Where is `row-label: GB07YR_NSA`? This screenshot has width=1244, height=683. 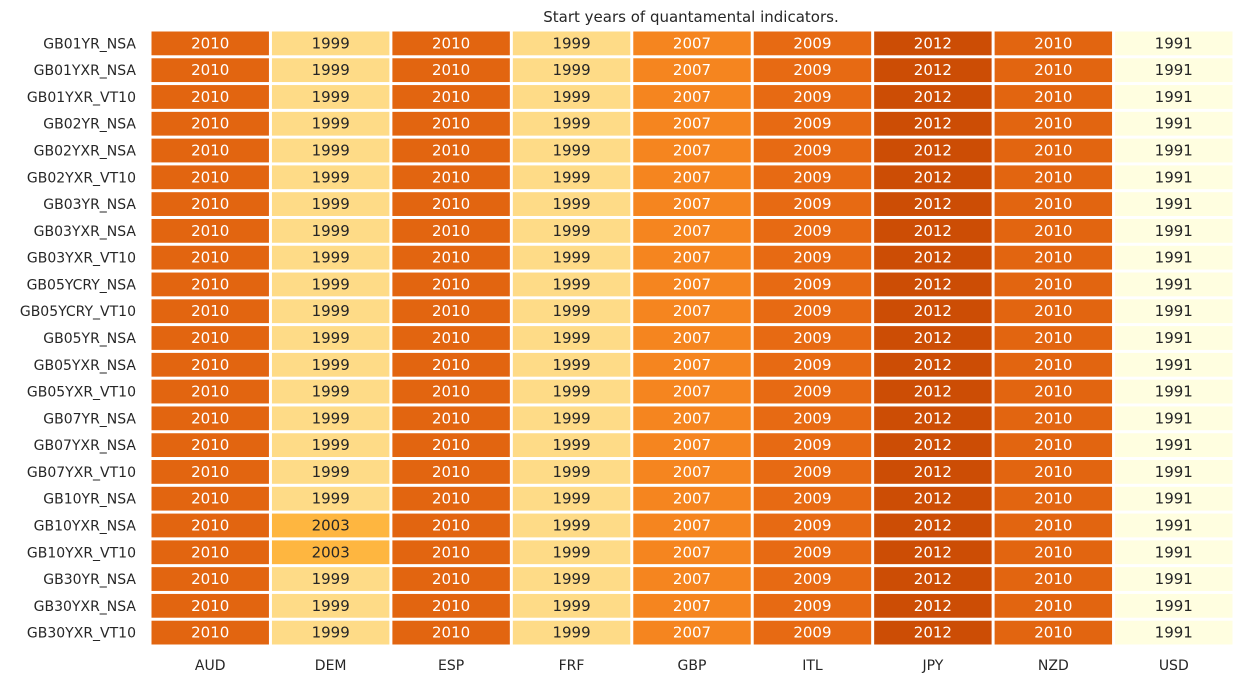 row-label: GB07YR_NSA is located at coordinates (89, 419).